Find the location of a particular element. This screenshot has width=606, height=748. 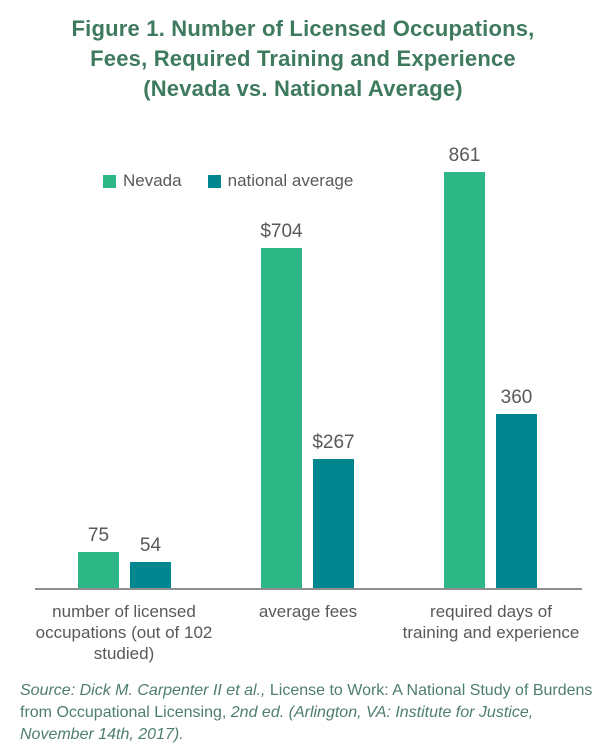

bar-nevada-group2 is located at coordinates (281, 418).